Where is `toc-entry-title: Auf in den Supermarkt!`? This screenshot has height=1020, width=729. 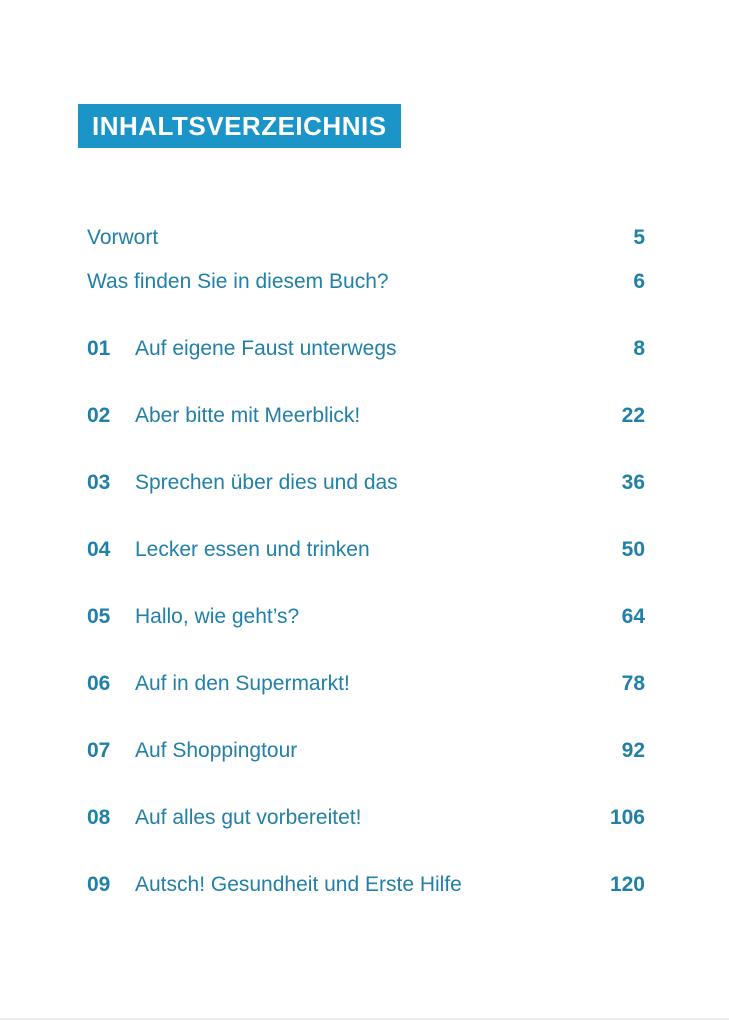 toc-entry-title: Auf in den Supermarkt! is located at coordinates (242, 683).